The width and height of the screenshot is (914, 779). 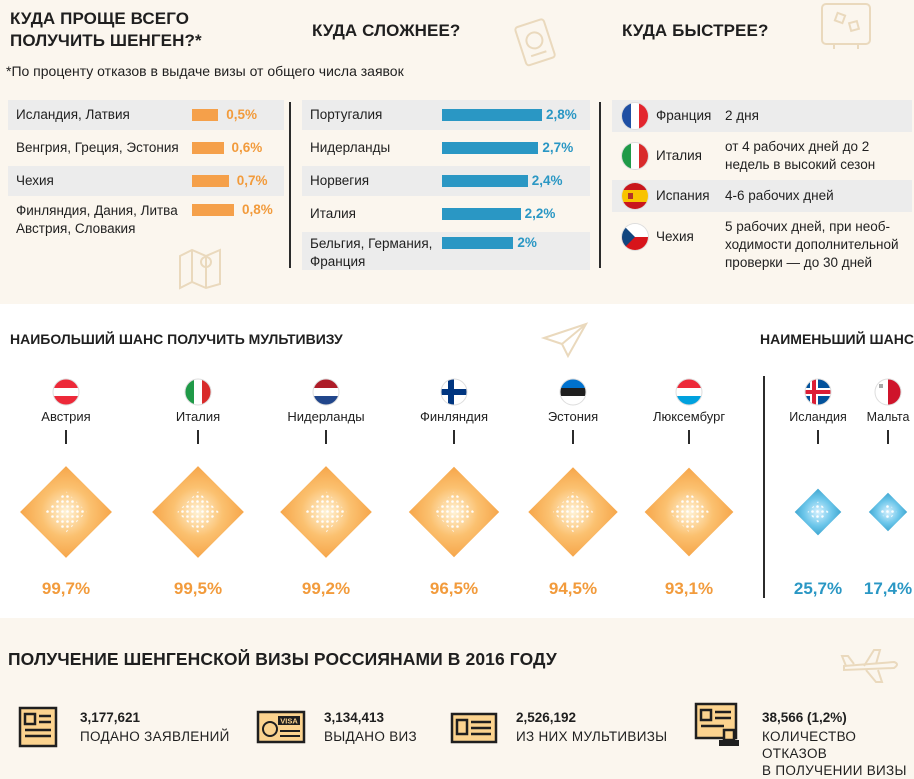 What do you see at coordinates (474, 728) in the screenshot?
I see `multivisa-card-icon` at bounding box center [474, 728].